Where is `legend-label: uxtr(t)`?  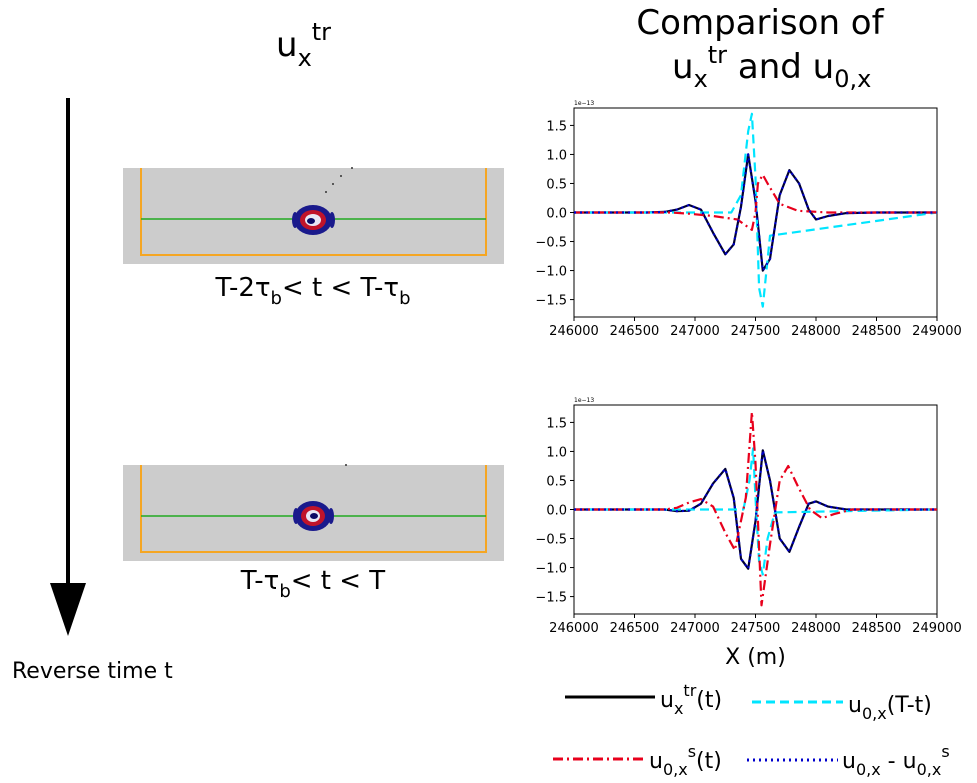 legend-label: uxtr(t) is located at coordinates (691, 699).